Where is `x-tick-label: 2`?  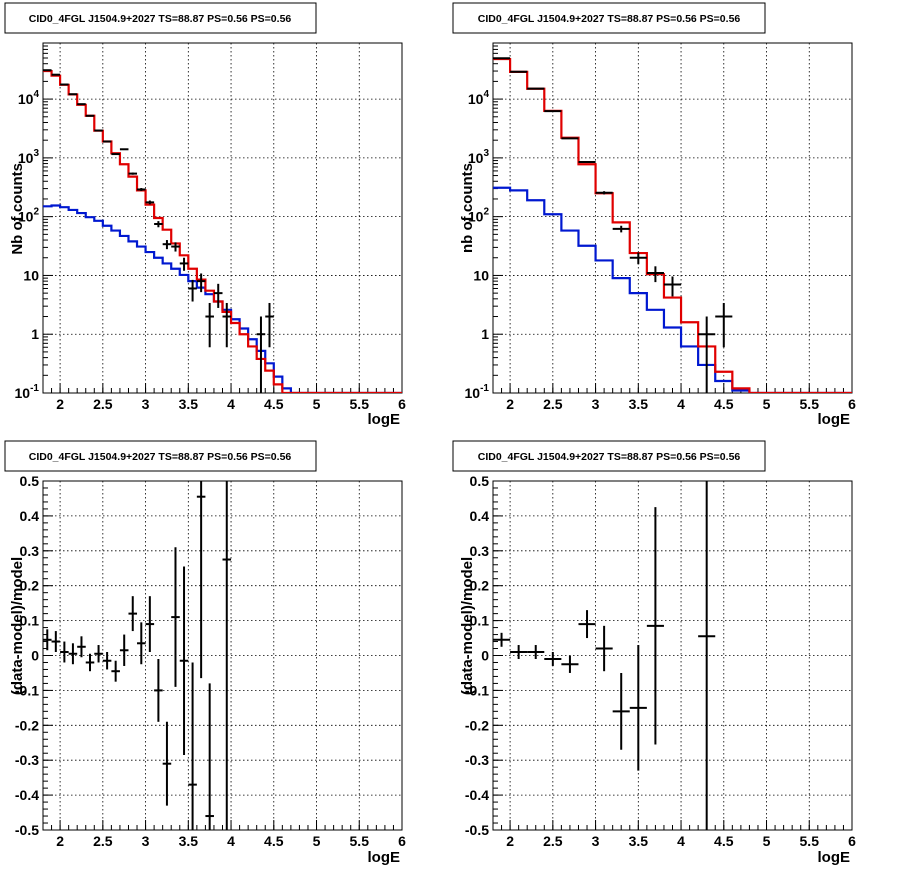 x-tick-label: 2 is located at coordinates (510, 841).